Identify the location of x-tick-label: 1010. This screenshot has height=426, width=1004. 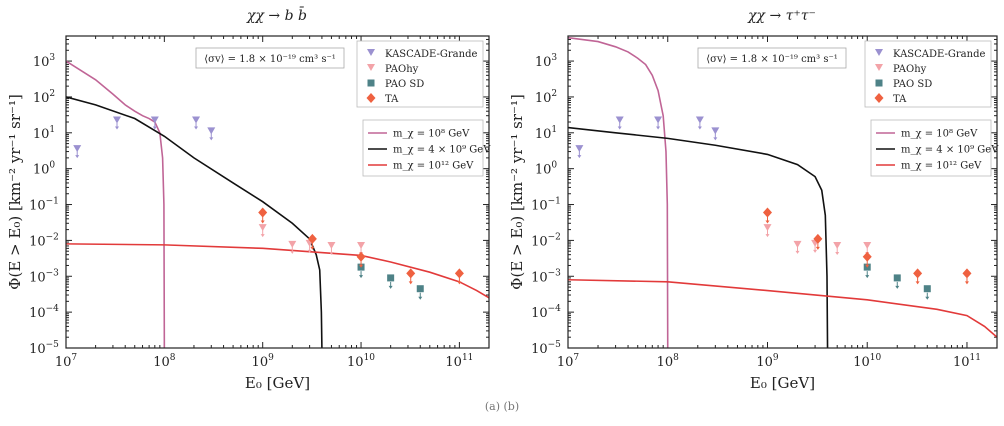
(361, 361).